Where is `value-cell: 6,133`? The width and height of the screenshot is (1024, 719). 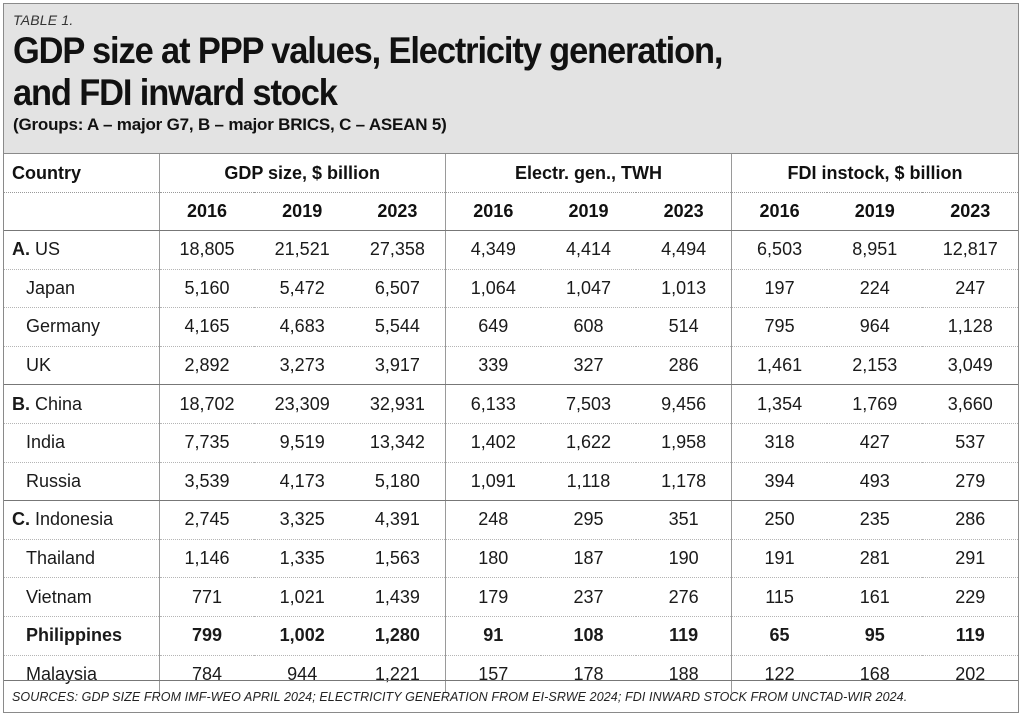 value-cell: 6,133 is located at coordinates (492, 404).